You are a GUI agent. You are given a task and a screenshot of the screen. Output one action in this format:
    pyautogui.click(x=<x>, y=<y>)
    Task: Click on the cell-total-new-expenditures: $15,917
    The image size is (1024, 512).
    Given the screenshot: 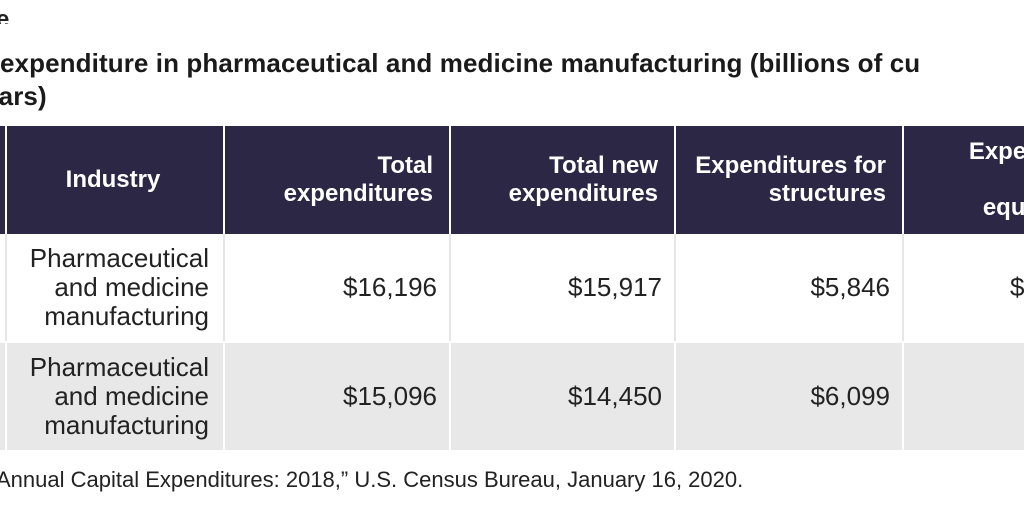 What is the action you would take?
    pyautogui.click(x=563, y=287)
    